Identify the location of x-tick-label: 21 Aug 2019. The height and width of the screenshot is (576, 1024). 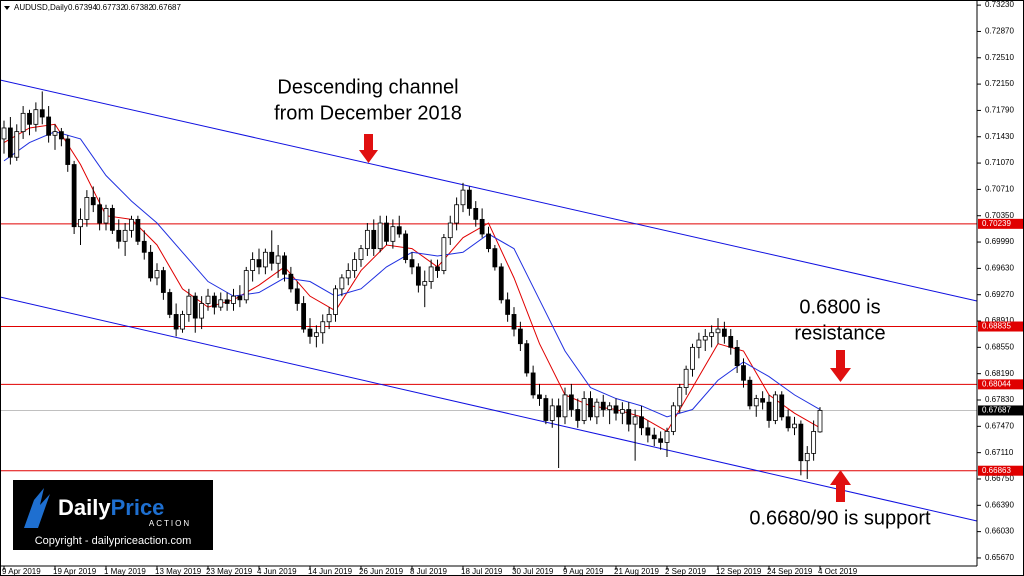
(636, 571).